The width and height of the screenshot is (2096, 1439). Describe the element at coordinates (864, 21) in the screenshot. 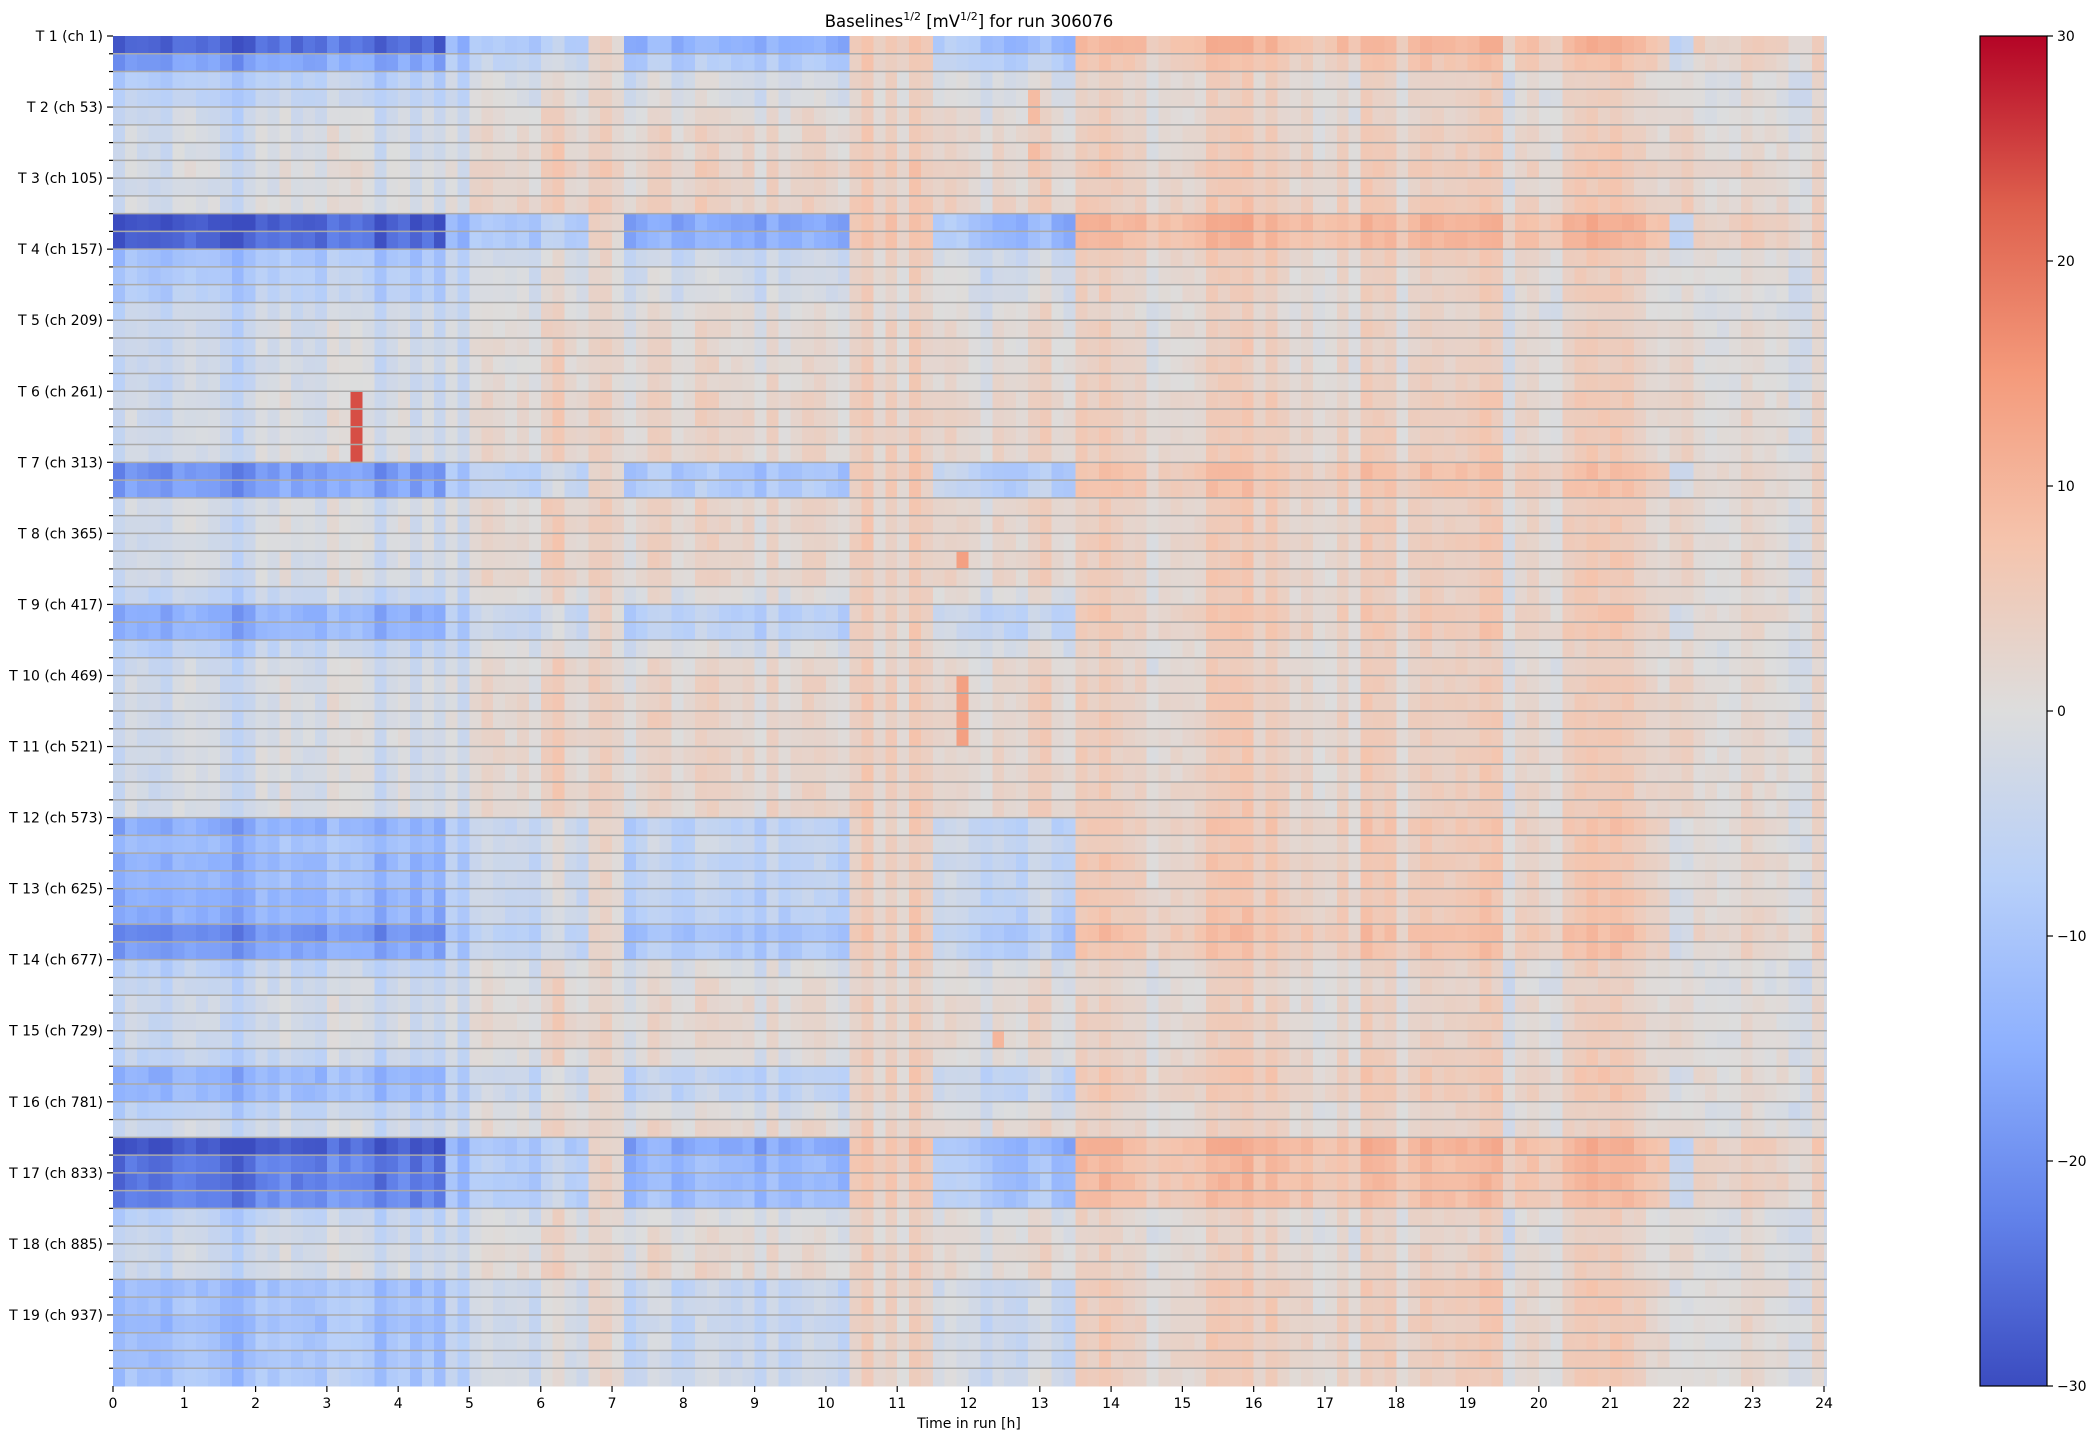

I see `title-prefix: Baselines` at that location.